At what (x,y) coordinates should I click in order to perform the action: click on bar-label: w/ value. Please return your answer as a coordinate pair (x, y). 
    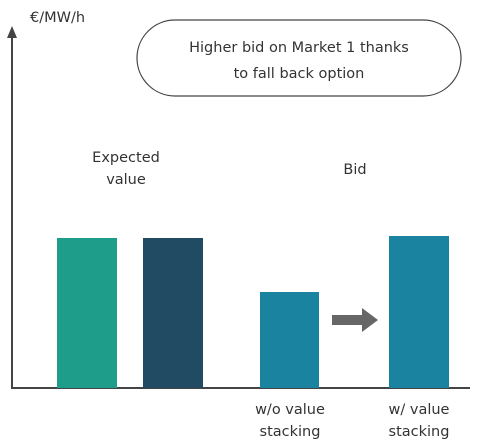
    Looking at the image, I should click on (419, 410).